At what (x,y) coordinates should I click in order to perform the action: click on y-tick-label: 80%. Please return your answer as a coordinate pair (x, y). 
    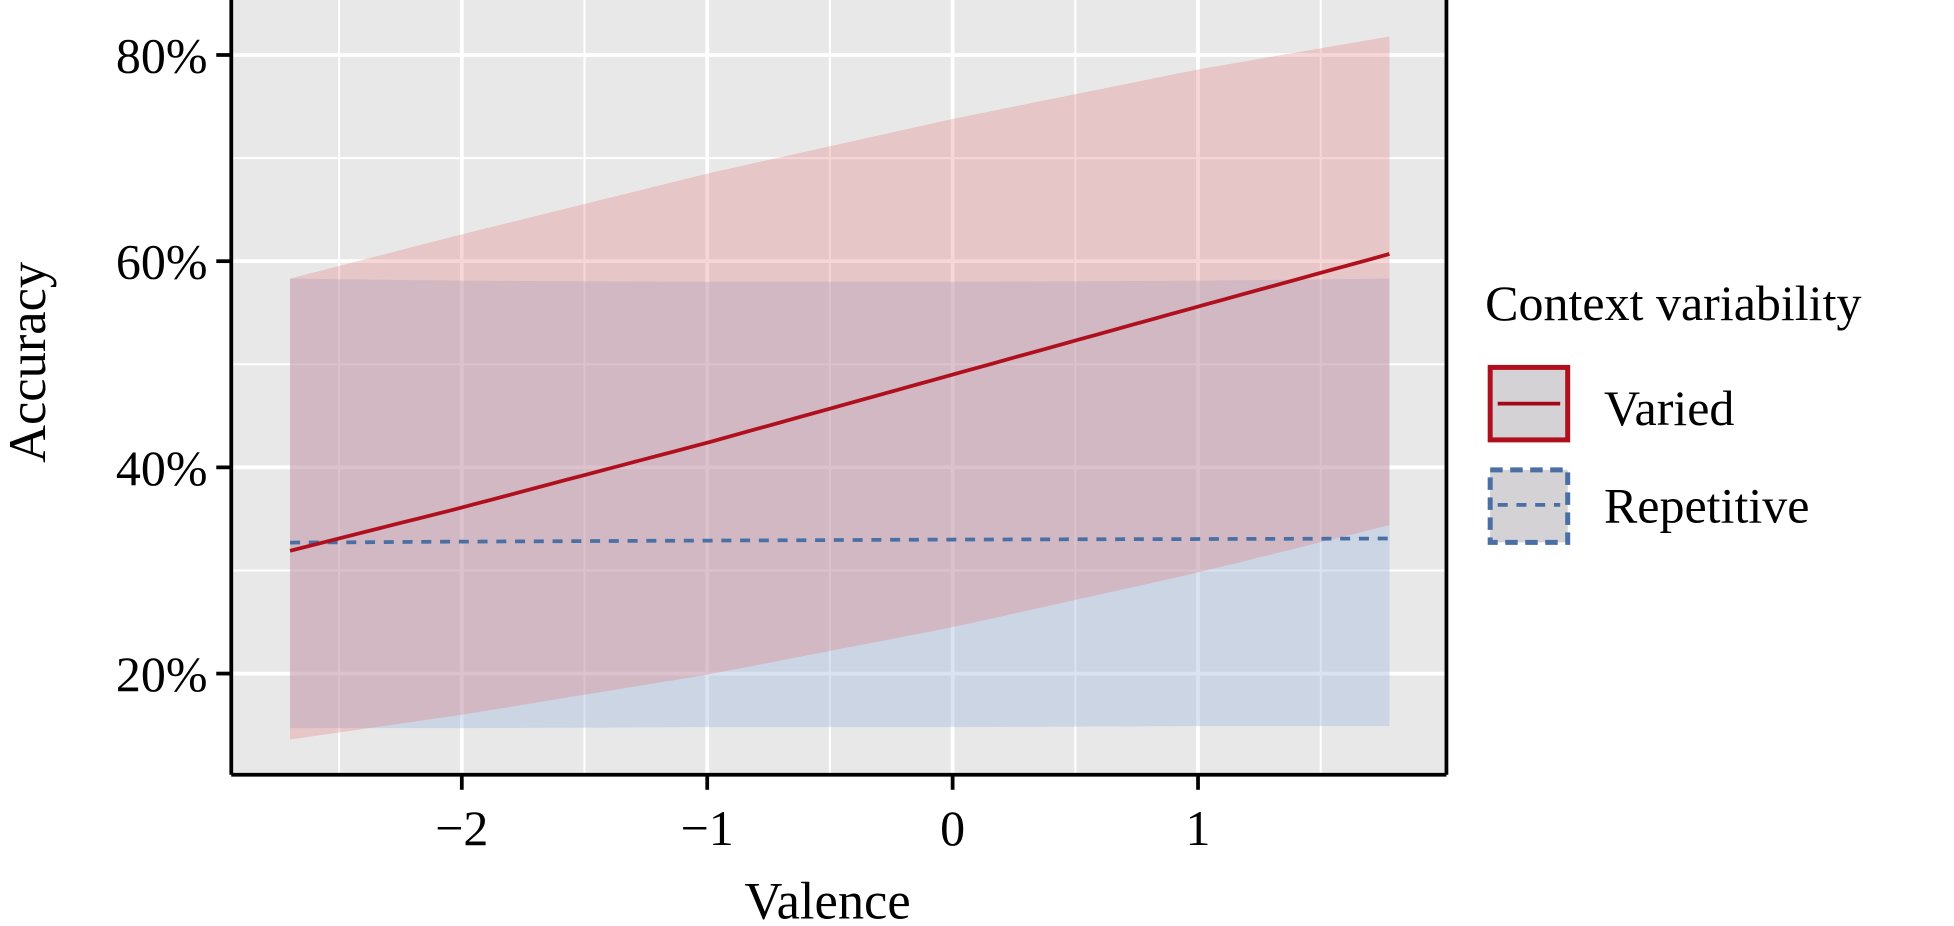
    Looking at the image, I should click on (162, 55).